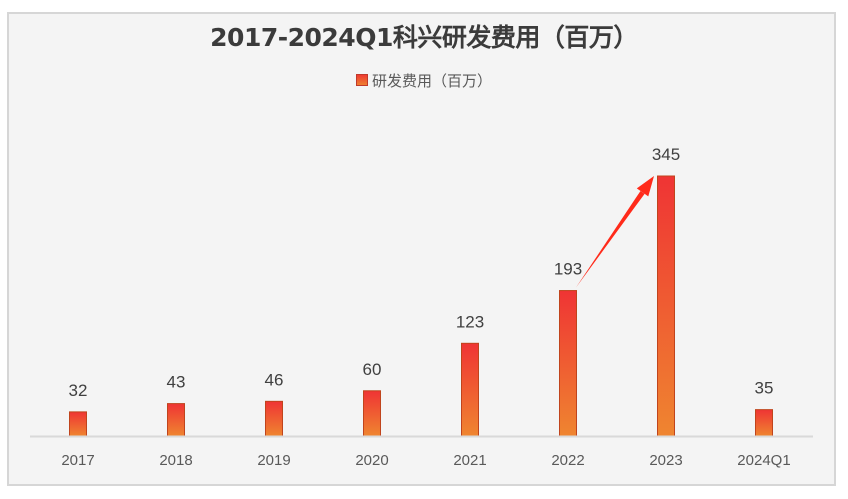  Describe the element at coordinates (78, 390) in the screenshot. I see `data-label-2017: 32` at that location.